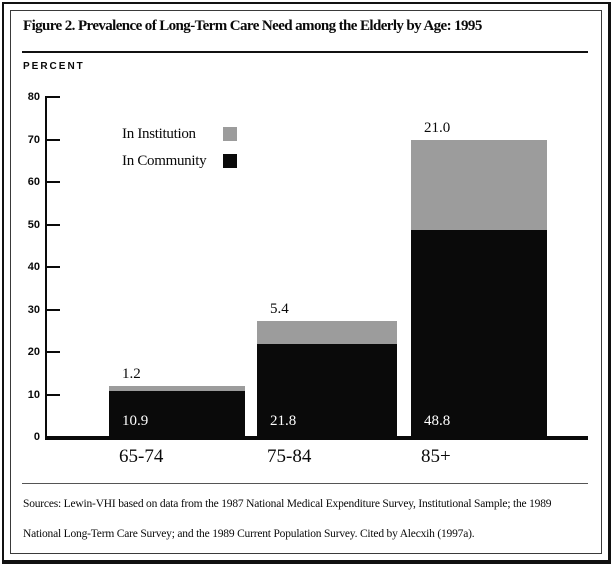 This screenshot has height=565, width=613. What do you see at coordinates (197, 137) in the screenshot?
I see `legend-item-institution: In Institution` at bounding box center [197, 137].